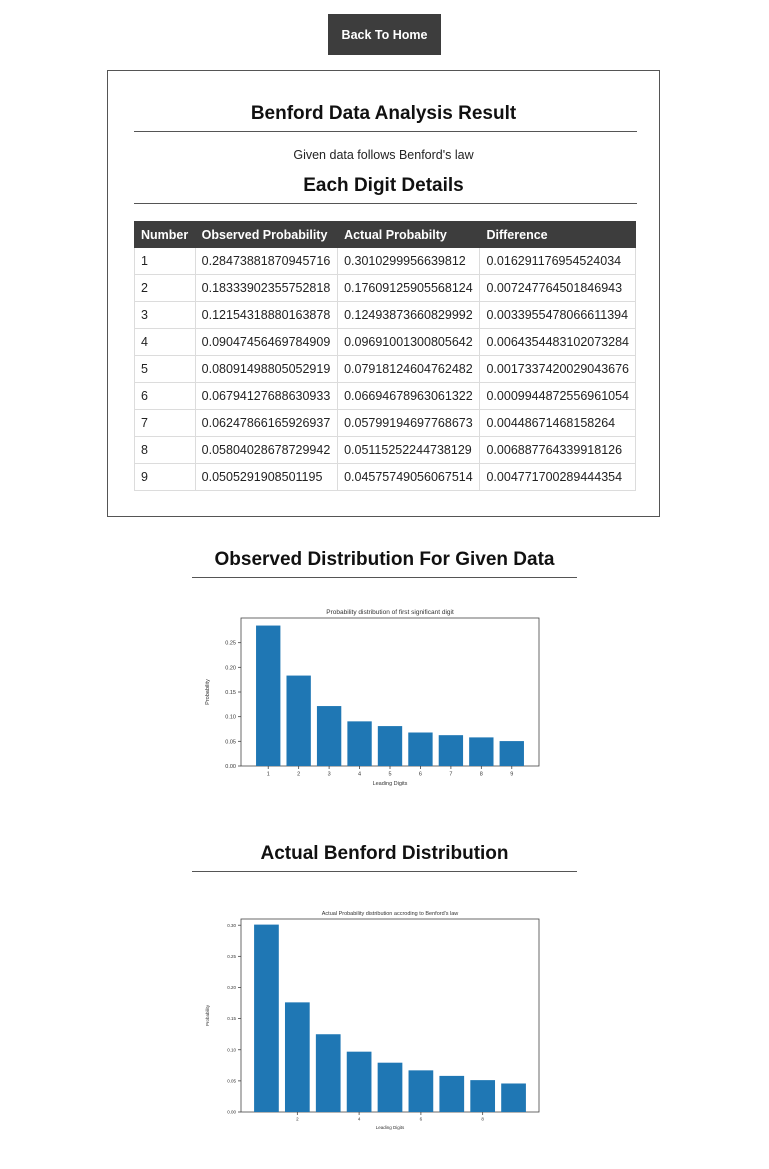 The image size is (769, 1169). Describe the element at coordinates (557, 234) in the screenshot. I see `column-header-difference: Difference` at that location.